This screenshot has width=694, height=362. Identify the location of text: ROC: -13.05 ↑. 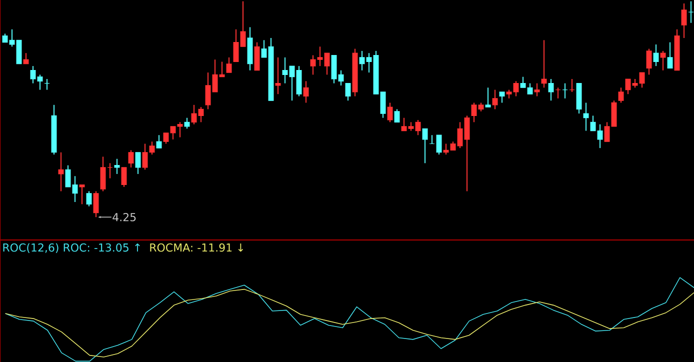
(102, 247).